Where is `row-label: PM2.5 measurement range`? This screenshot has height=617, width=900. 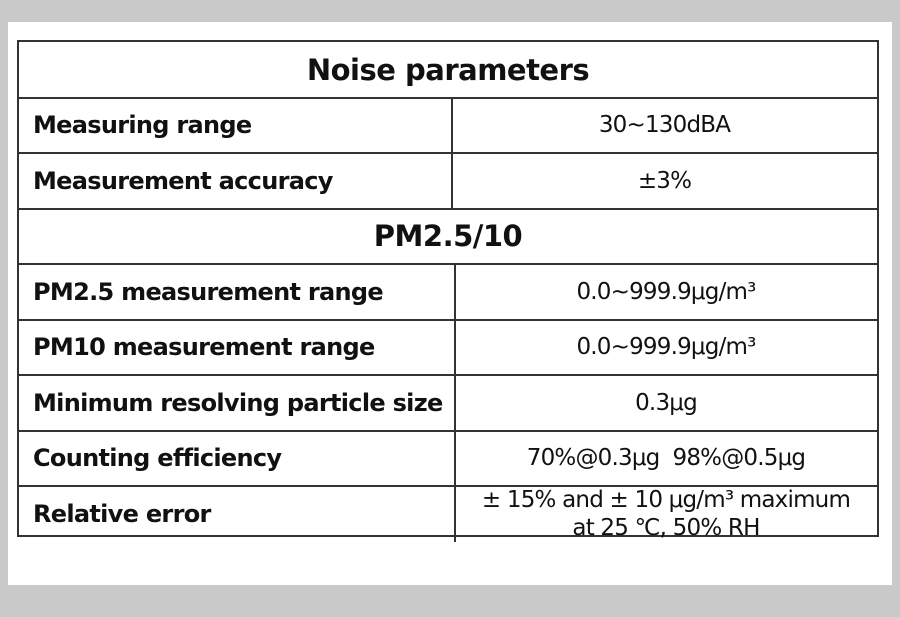 row-label: PM2.5 measurement range is located at coordinates (208, 291).